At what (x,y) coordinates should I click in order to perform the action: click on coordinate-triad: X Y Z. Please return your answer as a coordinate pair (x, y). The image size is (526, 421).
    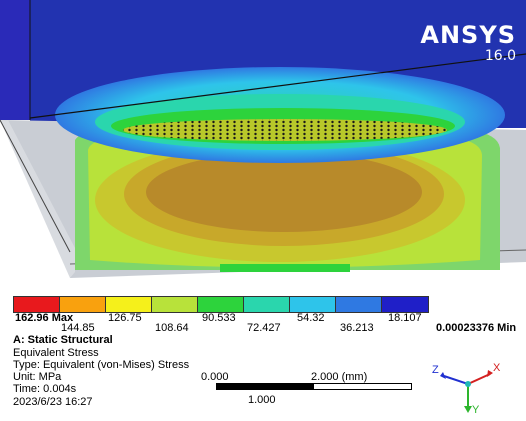
    Looking at the image, I should click on (470, 386).